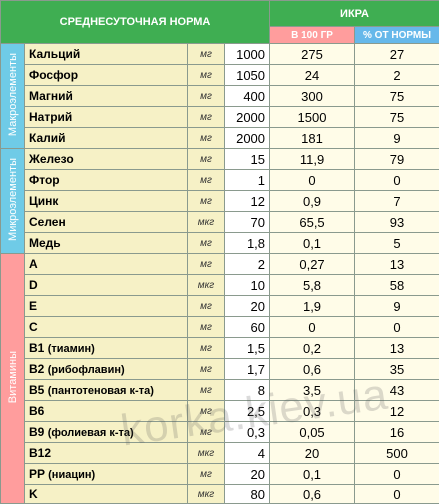 This screenshot has height=504, width=439. What do you see at coordinates (397, 159) in the screenshot?
I see `percent-cell: 79` at bounding box center [397, 159].